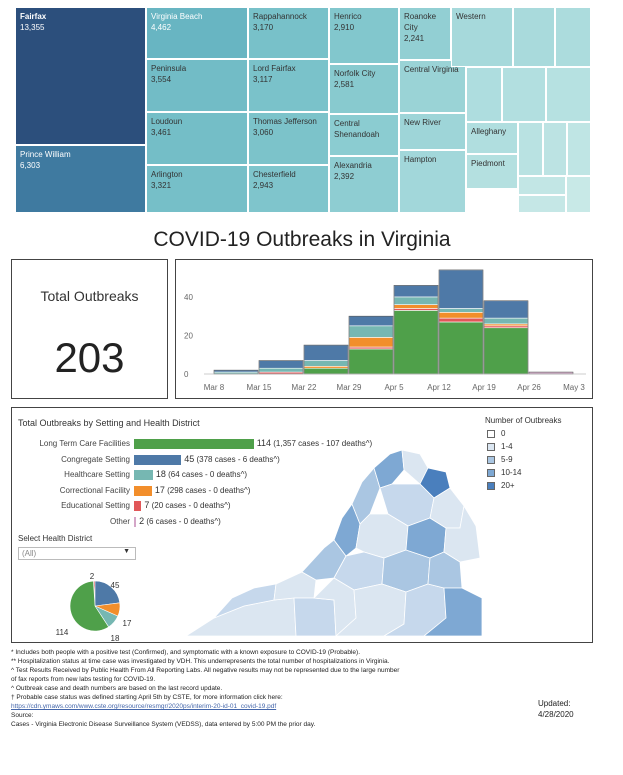 The height and width of the screenshot is (775, 623). What do you see at coordinates (107, 593) in the screenshot?
I see `pie-slice` at bounding box center [107, 593].